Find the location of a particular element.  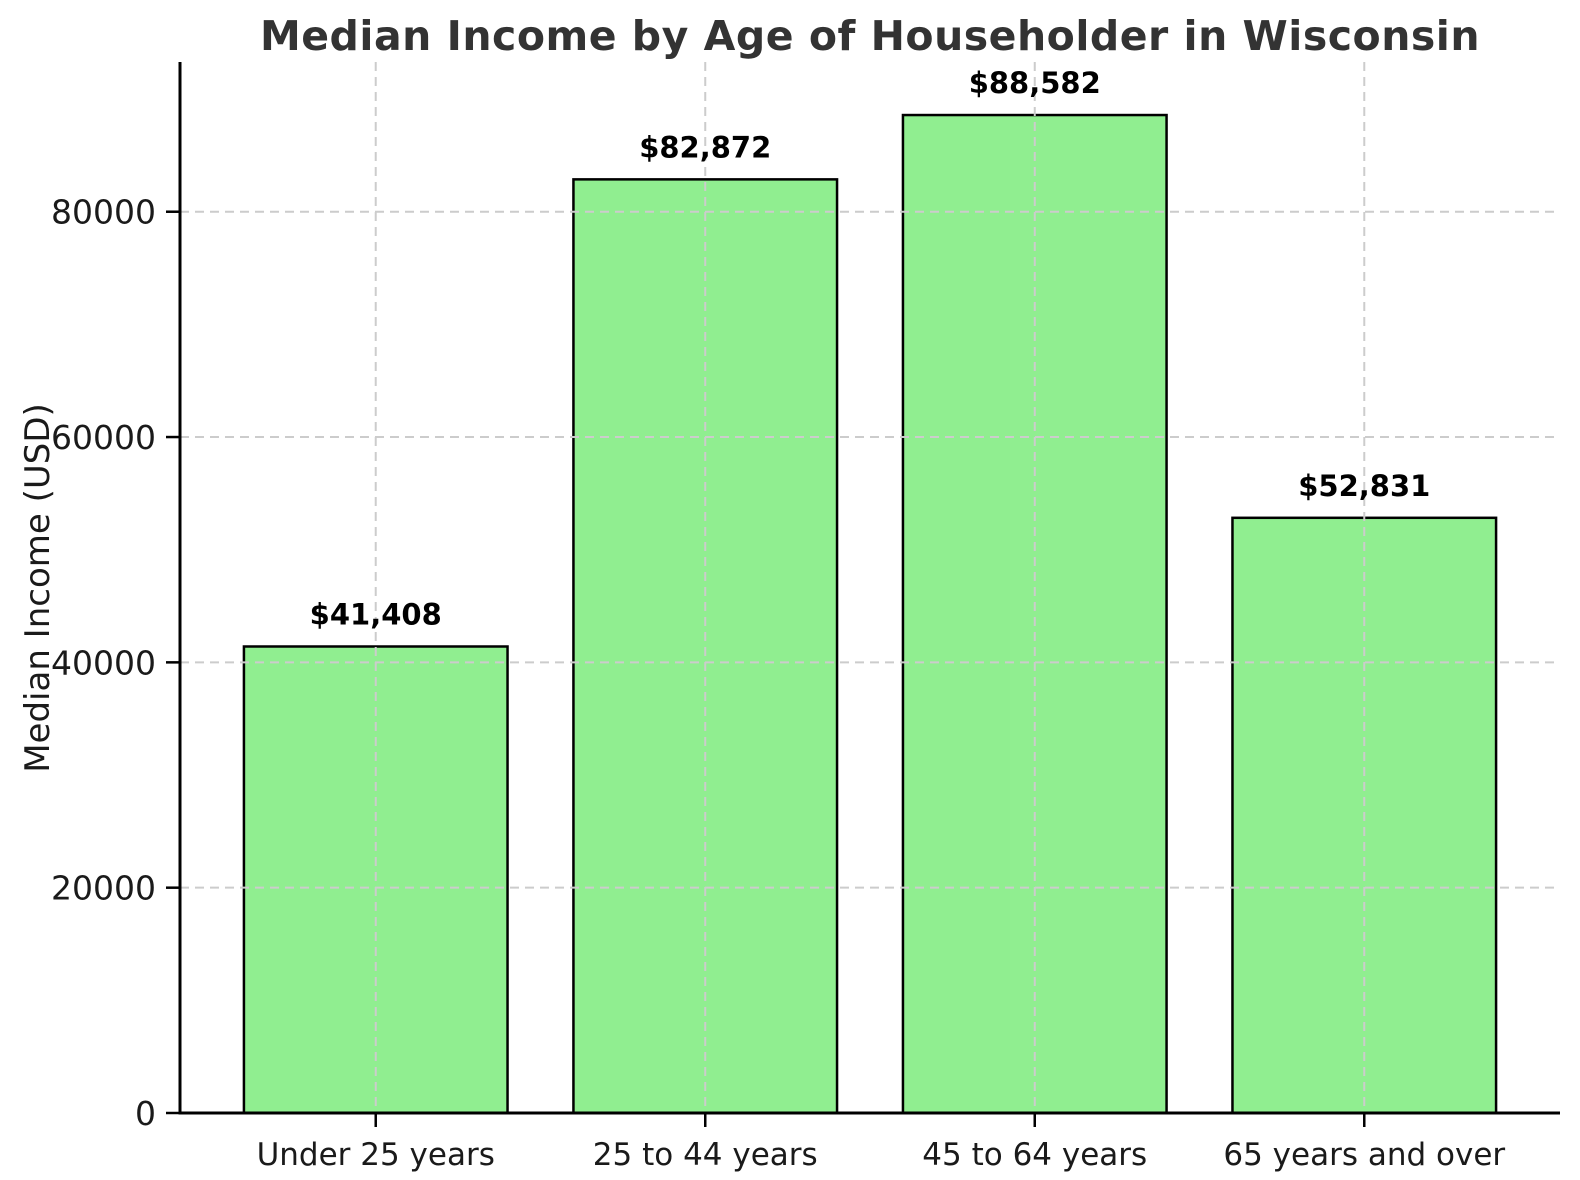

y-tick-label-4: 80000 is located at coordinates (103, 212).